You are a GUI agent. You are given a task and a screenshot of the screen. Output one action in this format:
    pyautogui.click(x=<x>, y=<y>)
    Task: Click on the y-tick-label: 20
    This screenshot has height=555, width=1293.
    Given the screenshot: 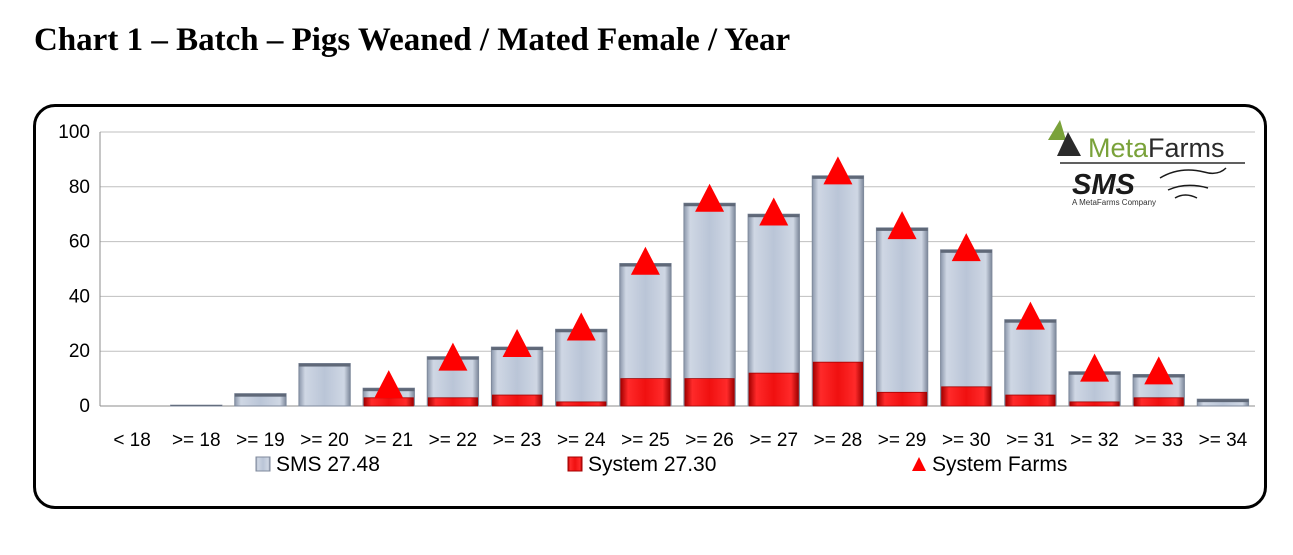 What is the action you would take?
    pyautogui.click(x=79, y=351)
    